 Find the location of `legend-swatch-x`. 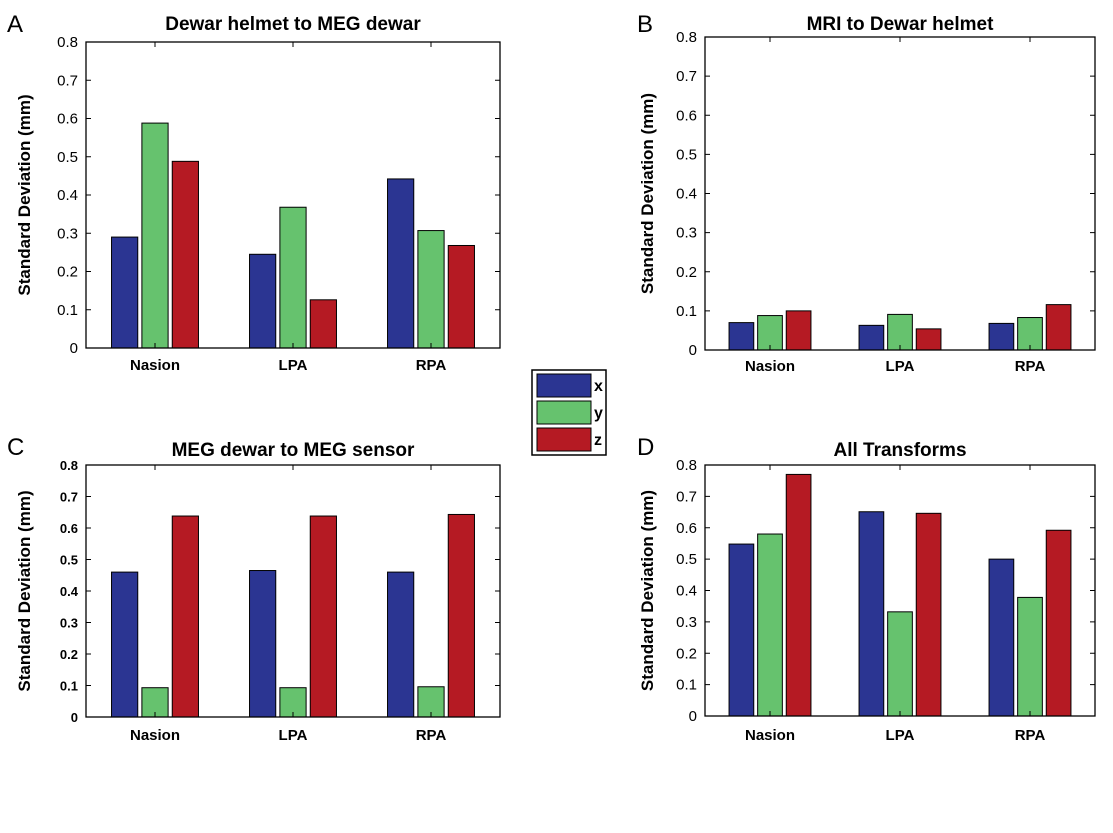

legend-swatch-x is located at coordinates (564, 385).